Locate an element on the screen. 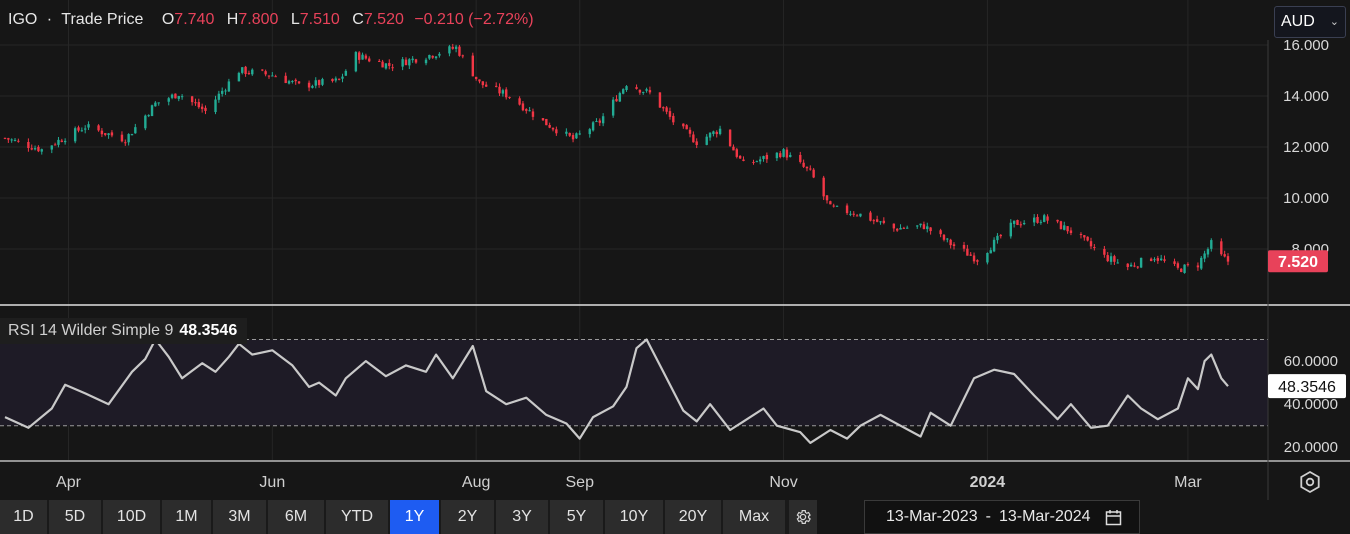 The height and width of the screenshot is (534, 1350). range-button-1y: 1Y is located at coordinates (415, 517).